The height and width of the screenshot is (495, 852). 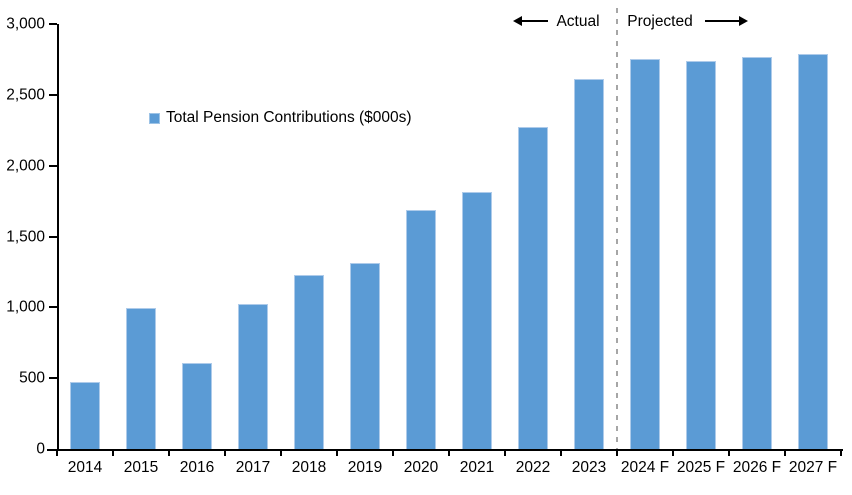 What do you see at coordinates (589, 467) in the screenshot?
I see `x-axis-label-2023: 2023` at bounding box center [589, 467].